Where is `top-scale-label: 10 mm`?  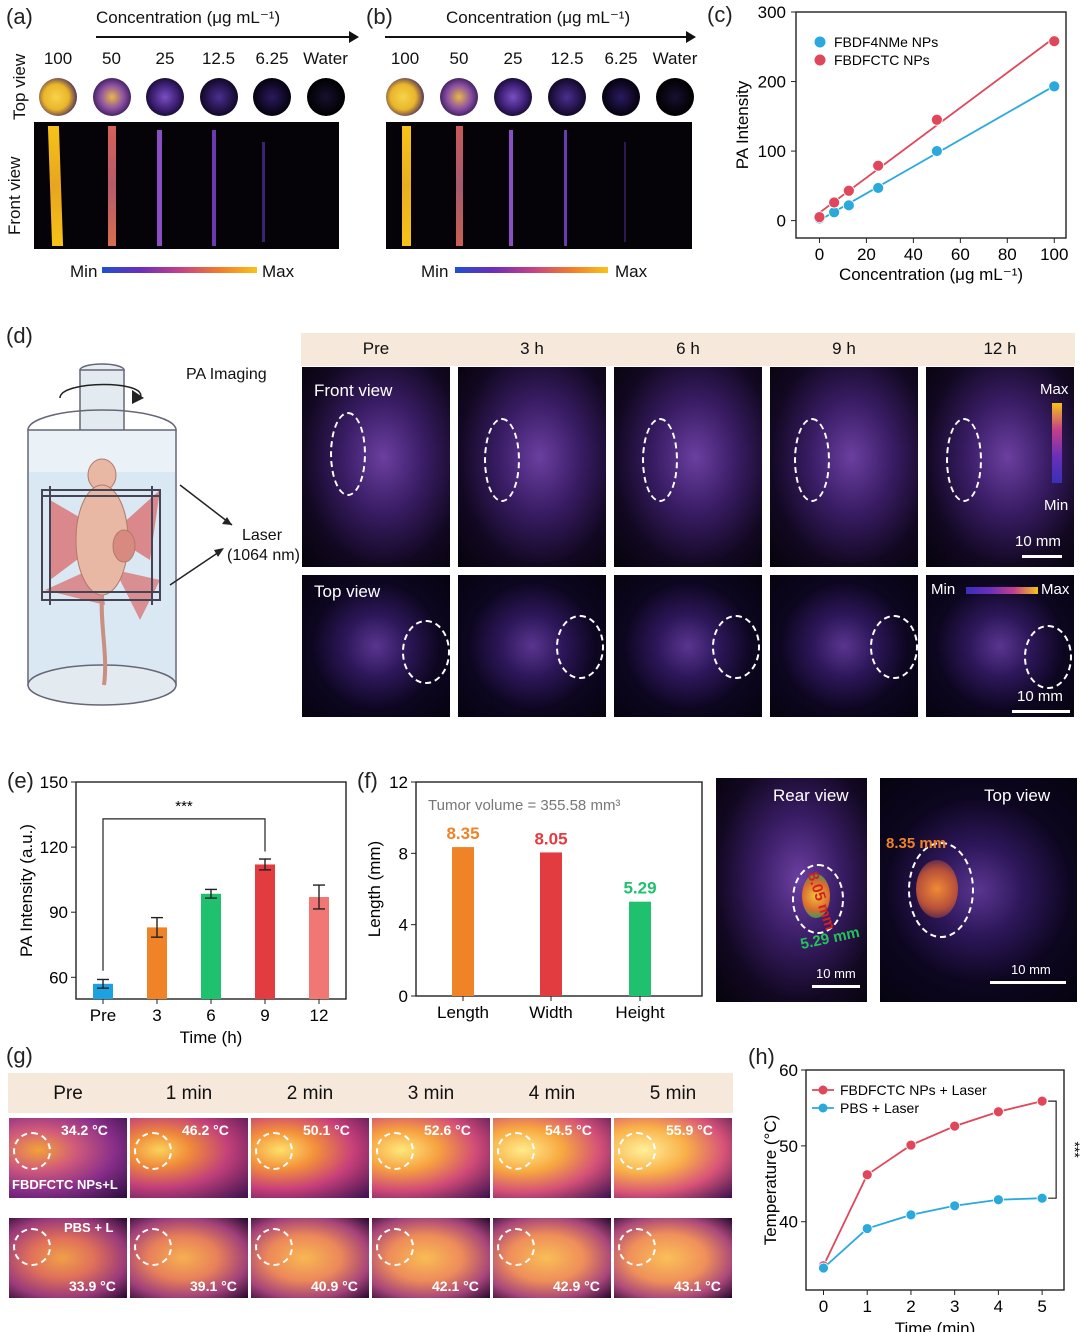
top-scale-label: 10 mm is located at coordinates (1031, 969).